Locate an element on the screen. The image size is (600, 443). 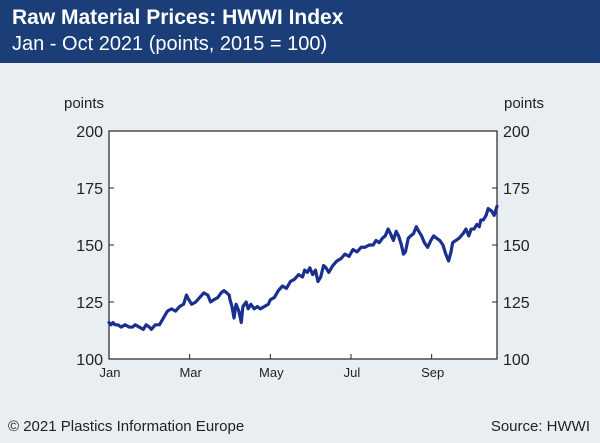
source-text: Source: HWWI is located at coordinates (540, 426).